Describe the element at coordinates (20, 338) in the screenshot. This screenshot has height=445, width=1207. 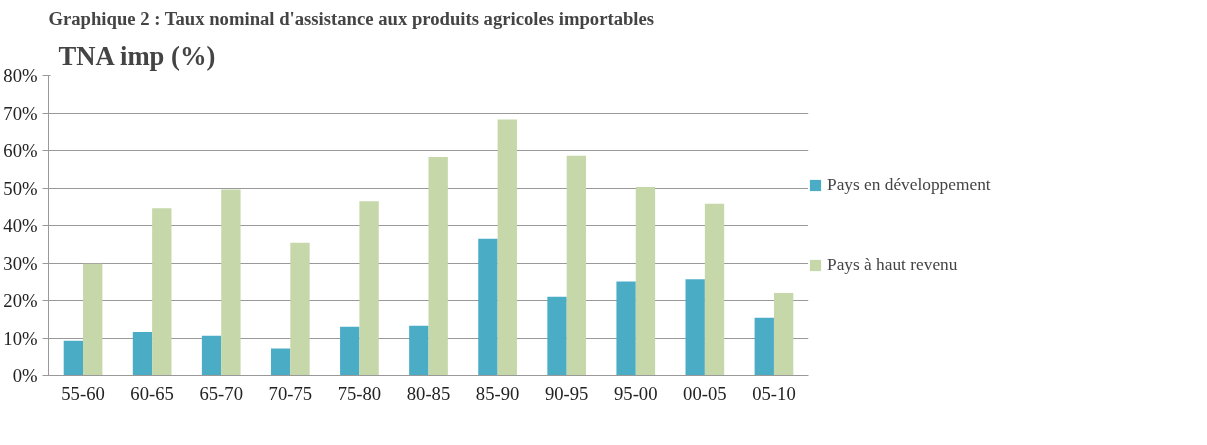
I see `y-tick-label: 10%` at that location.